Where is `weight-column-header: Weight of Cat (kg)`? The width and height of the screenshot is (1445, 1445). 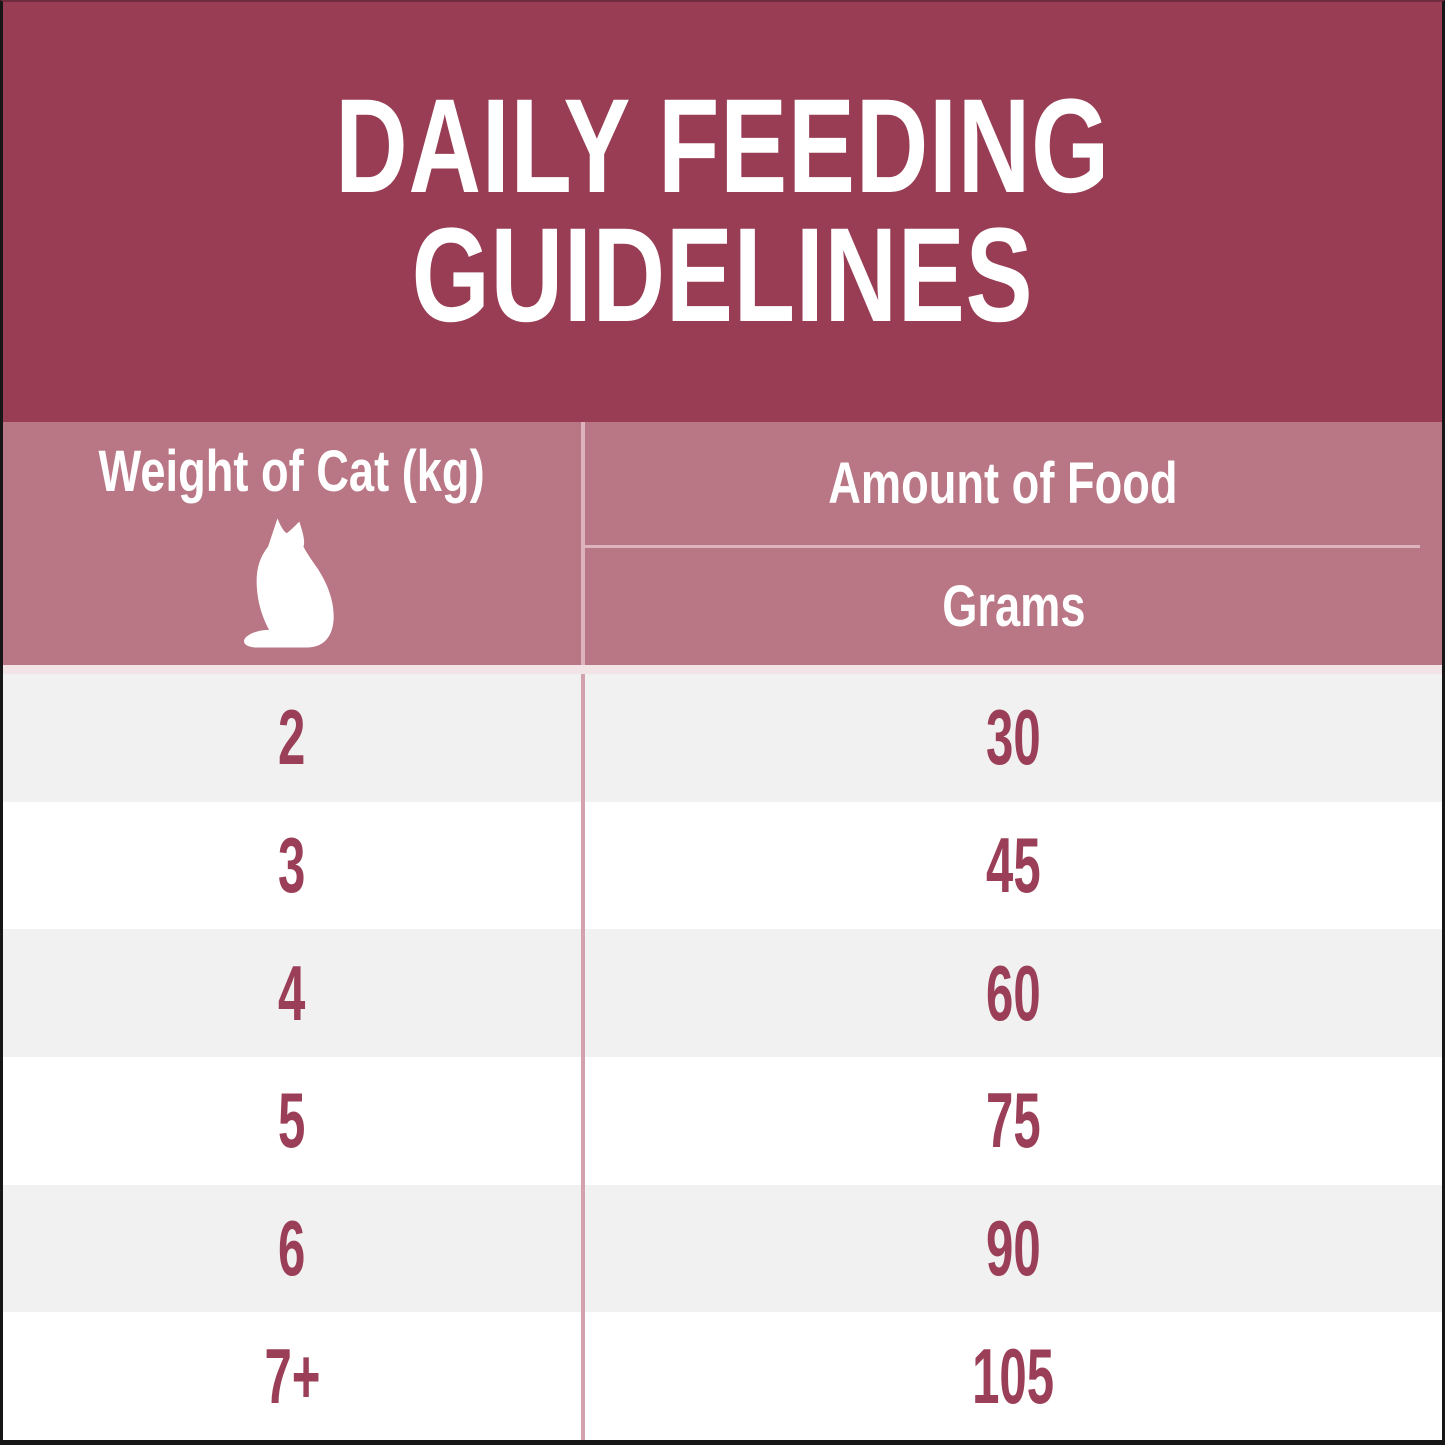 weight-column-header: Weight of Cat (kg) is located at coordinates (292, 543).